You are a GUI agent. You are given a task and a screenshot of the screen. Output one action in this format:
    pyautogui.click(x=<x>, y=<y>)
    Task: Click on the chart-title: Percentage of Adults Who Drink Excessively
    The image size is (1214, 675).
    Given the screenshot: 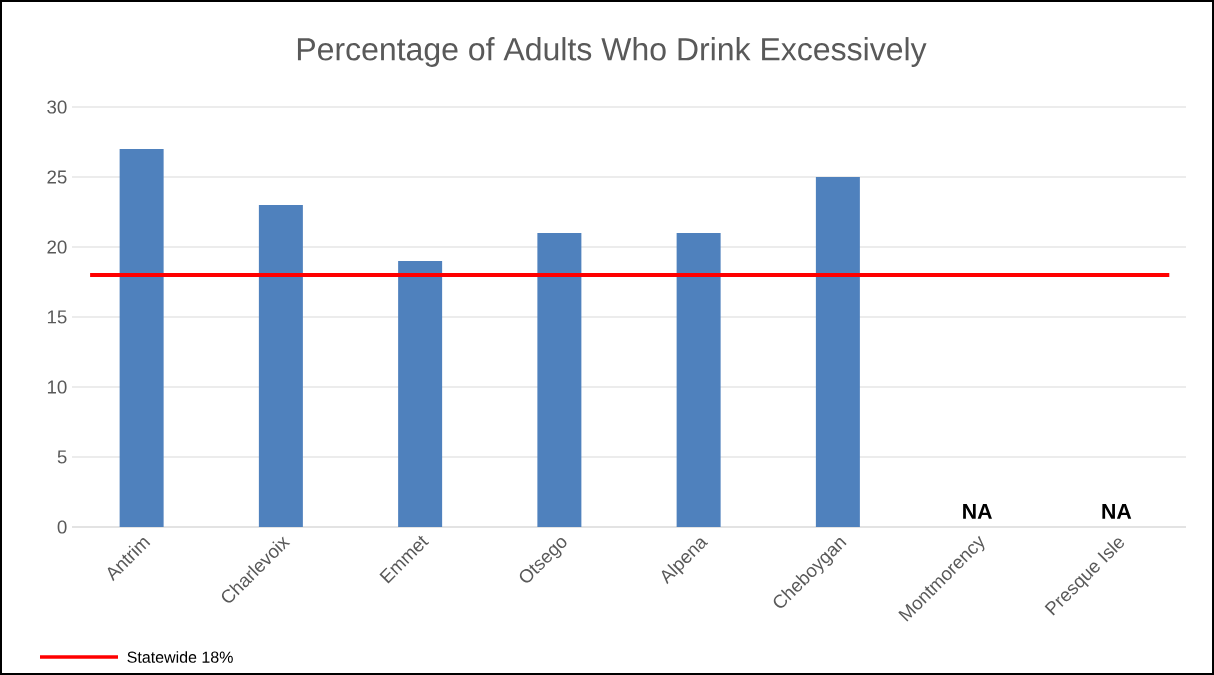 What is the action you would take?
    pyautogui.click(x=612, y=52)
    